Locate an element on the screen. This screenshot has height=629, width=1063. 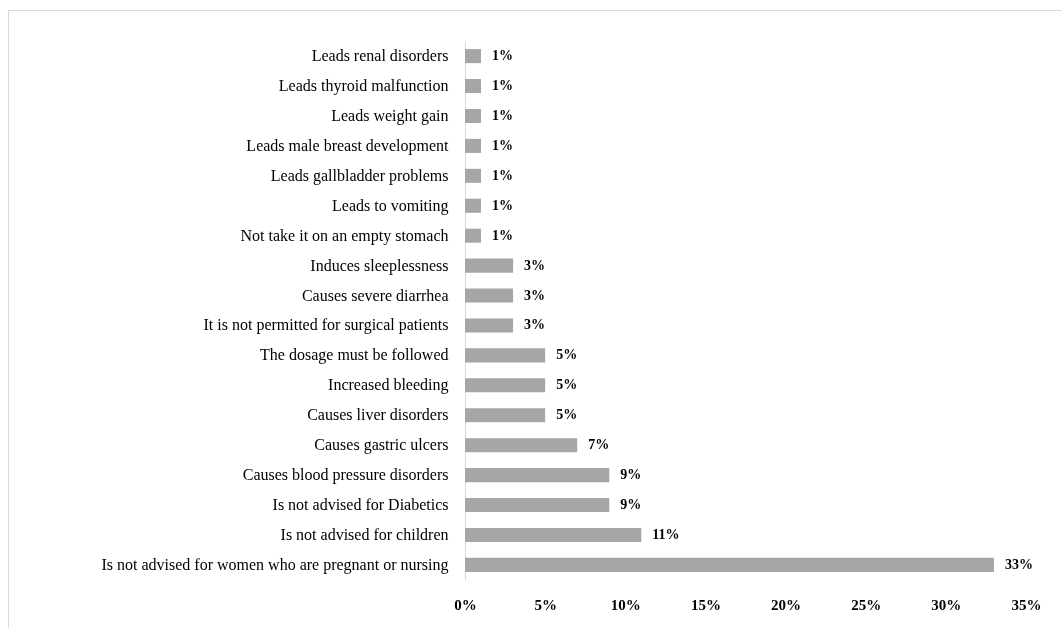
data-label: 7% is located at coordinates (599, 445).